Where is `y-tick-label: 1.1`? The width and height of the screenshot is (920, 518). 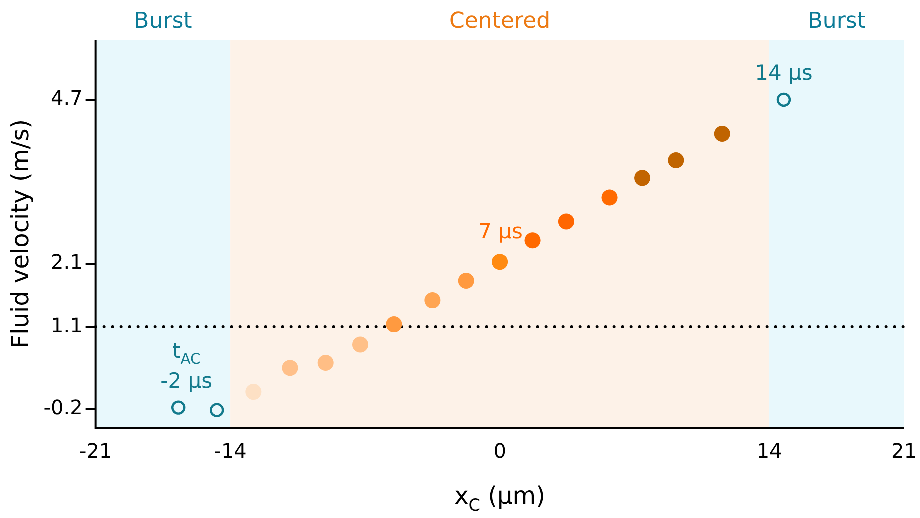
y-tick-label: 1.1 is located at coordinates (67, 325).